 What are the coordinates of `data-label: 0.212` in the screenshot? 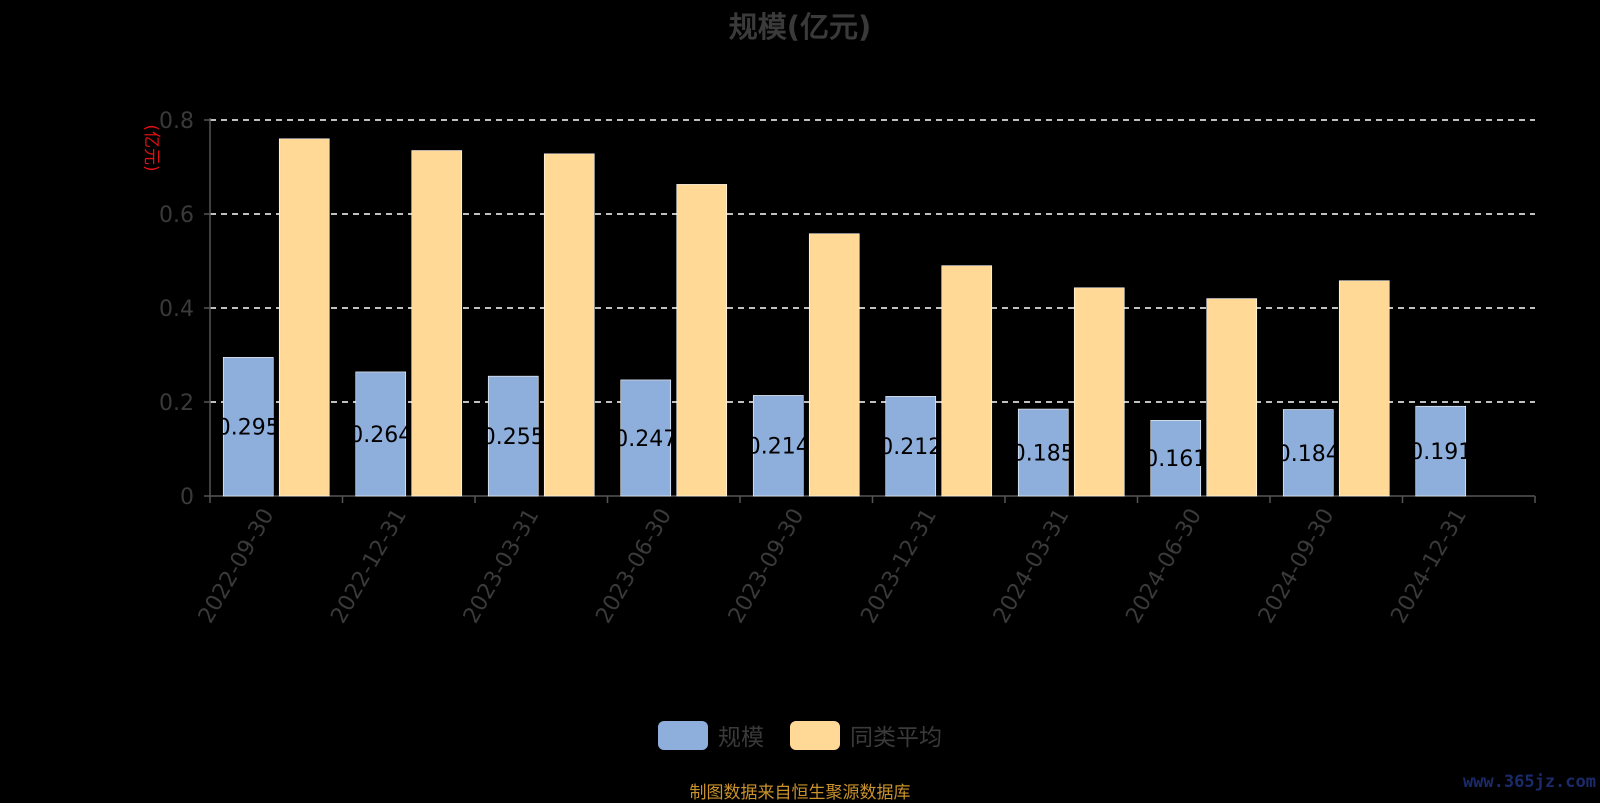 It's located at (910, 447).